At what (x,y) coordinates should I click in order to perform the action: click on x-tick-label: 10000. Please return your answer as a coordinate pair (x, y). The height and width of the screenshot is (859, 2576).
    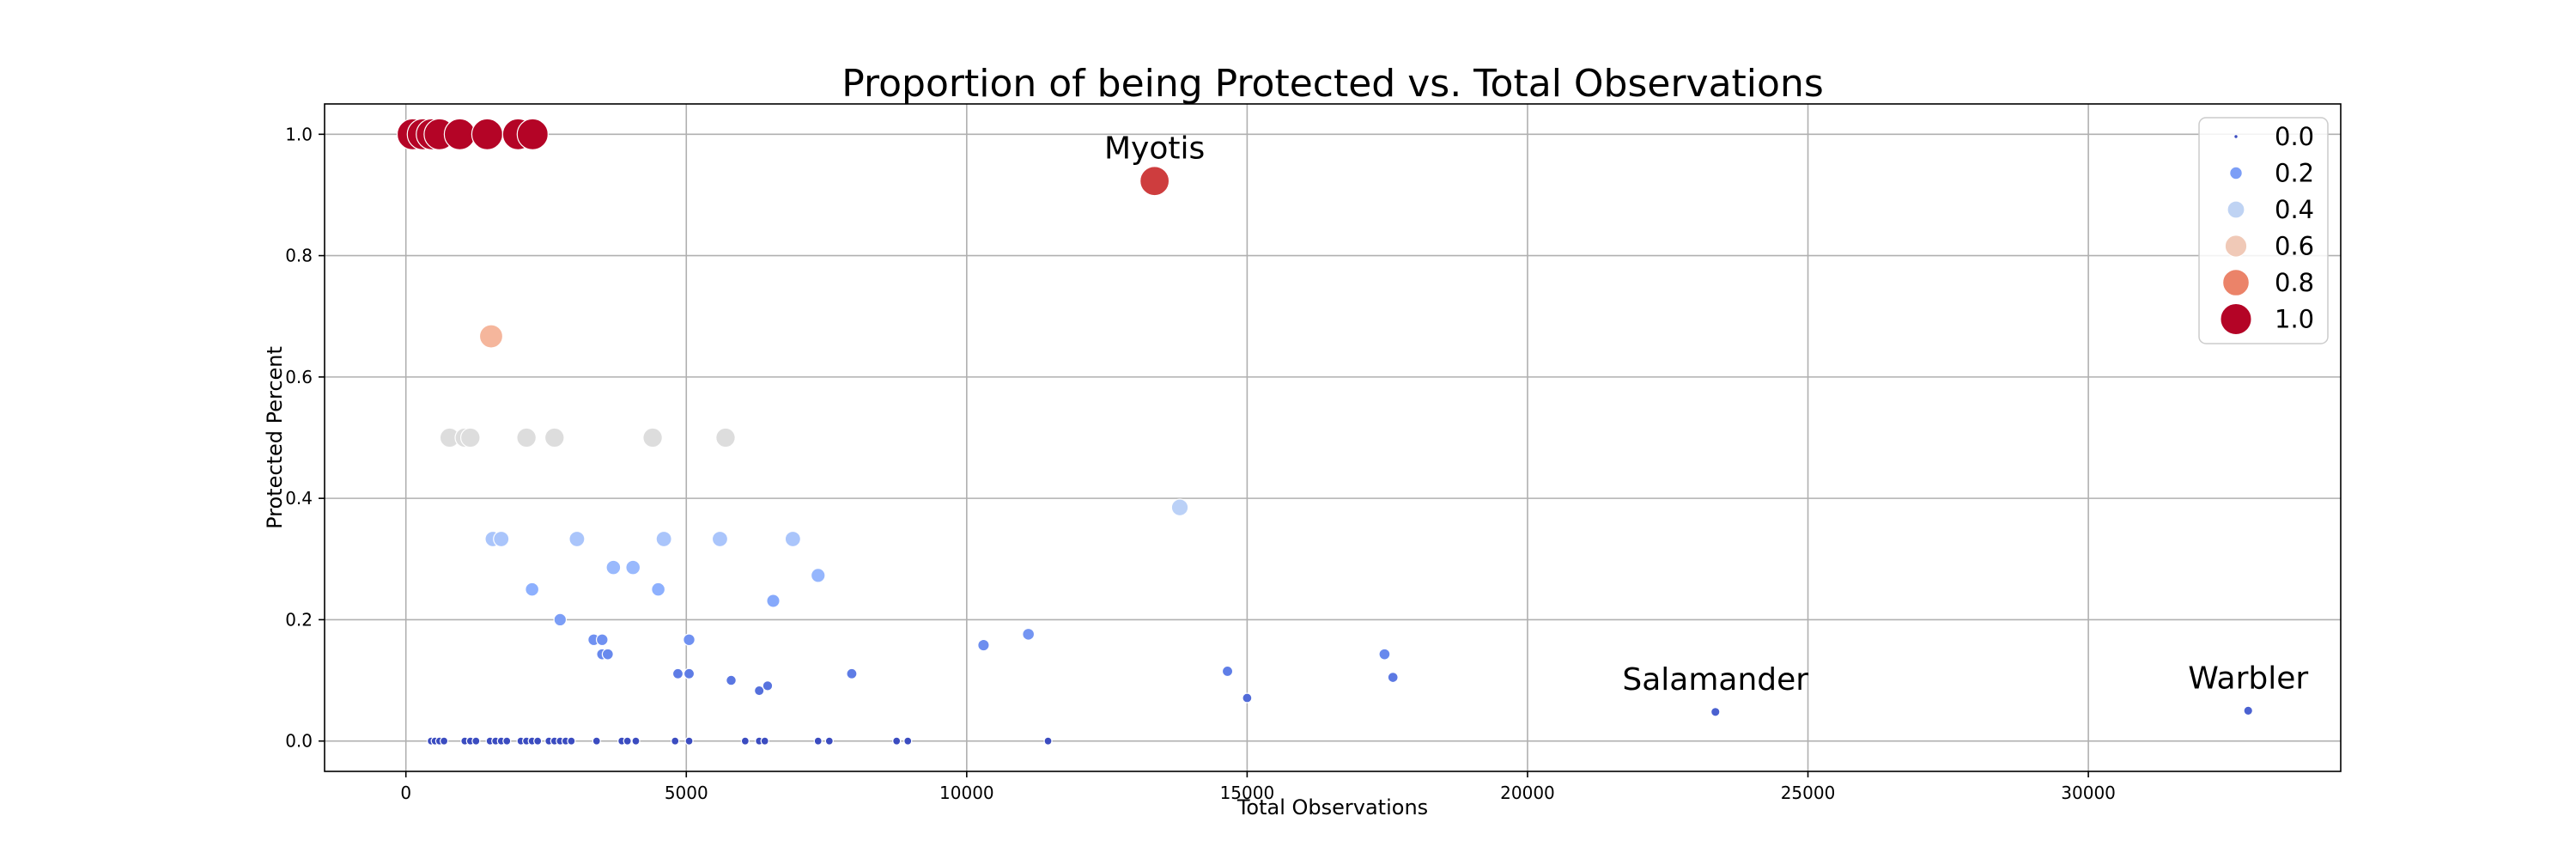
    Looking at the image, I should click on (966, 793).